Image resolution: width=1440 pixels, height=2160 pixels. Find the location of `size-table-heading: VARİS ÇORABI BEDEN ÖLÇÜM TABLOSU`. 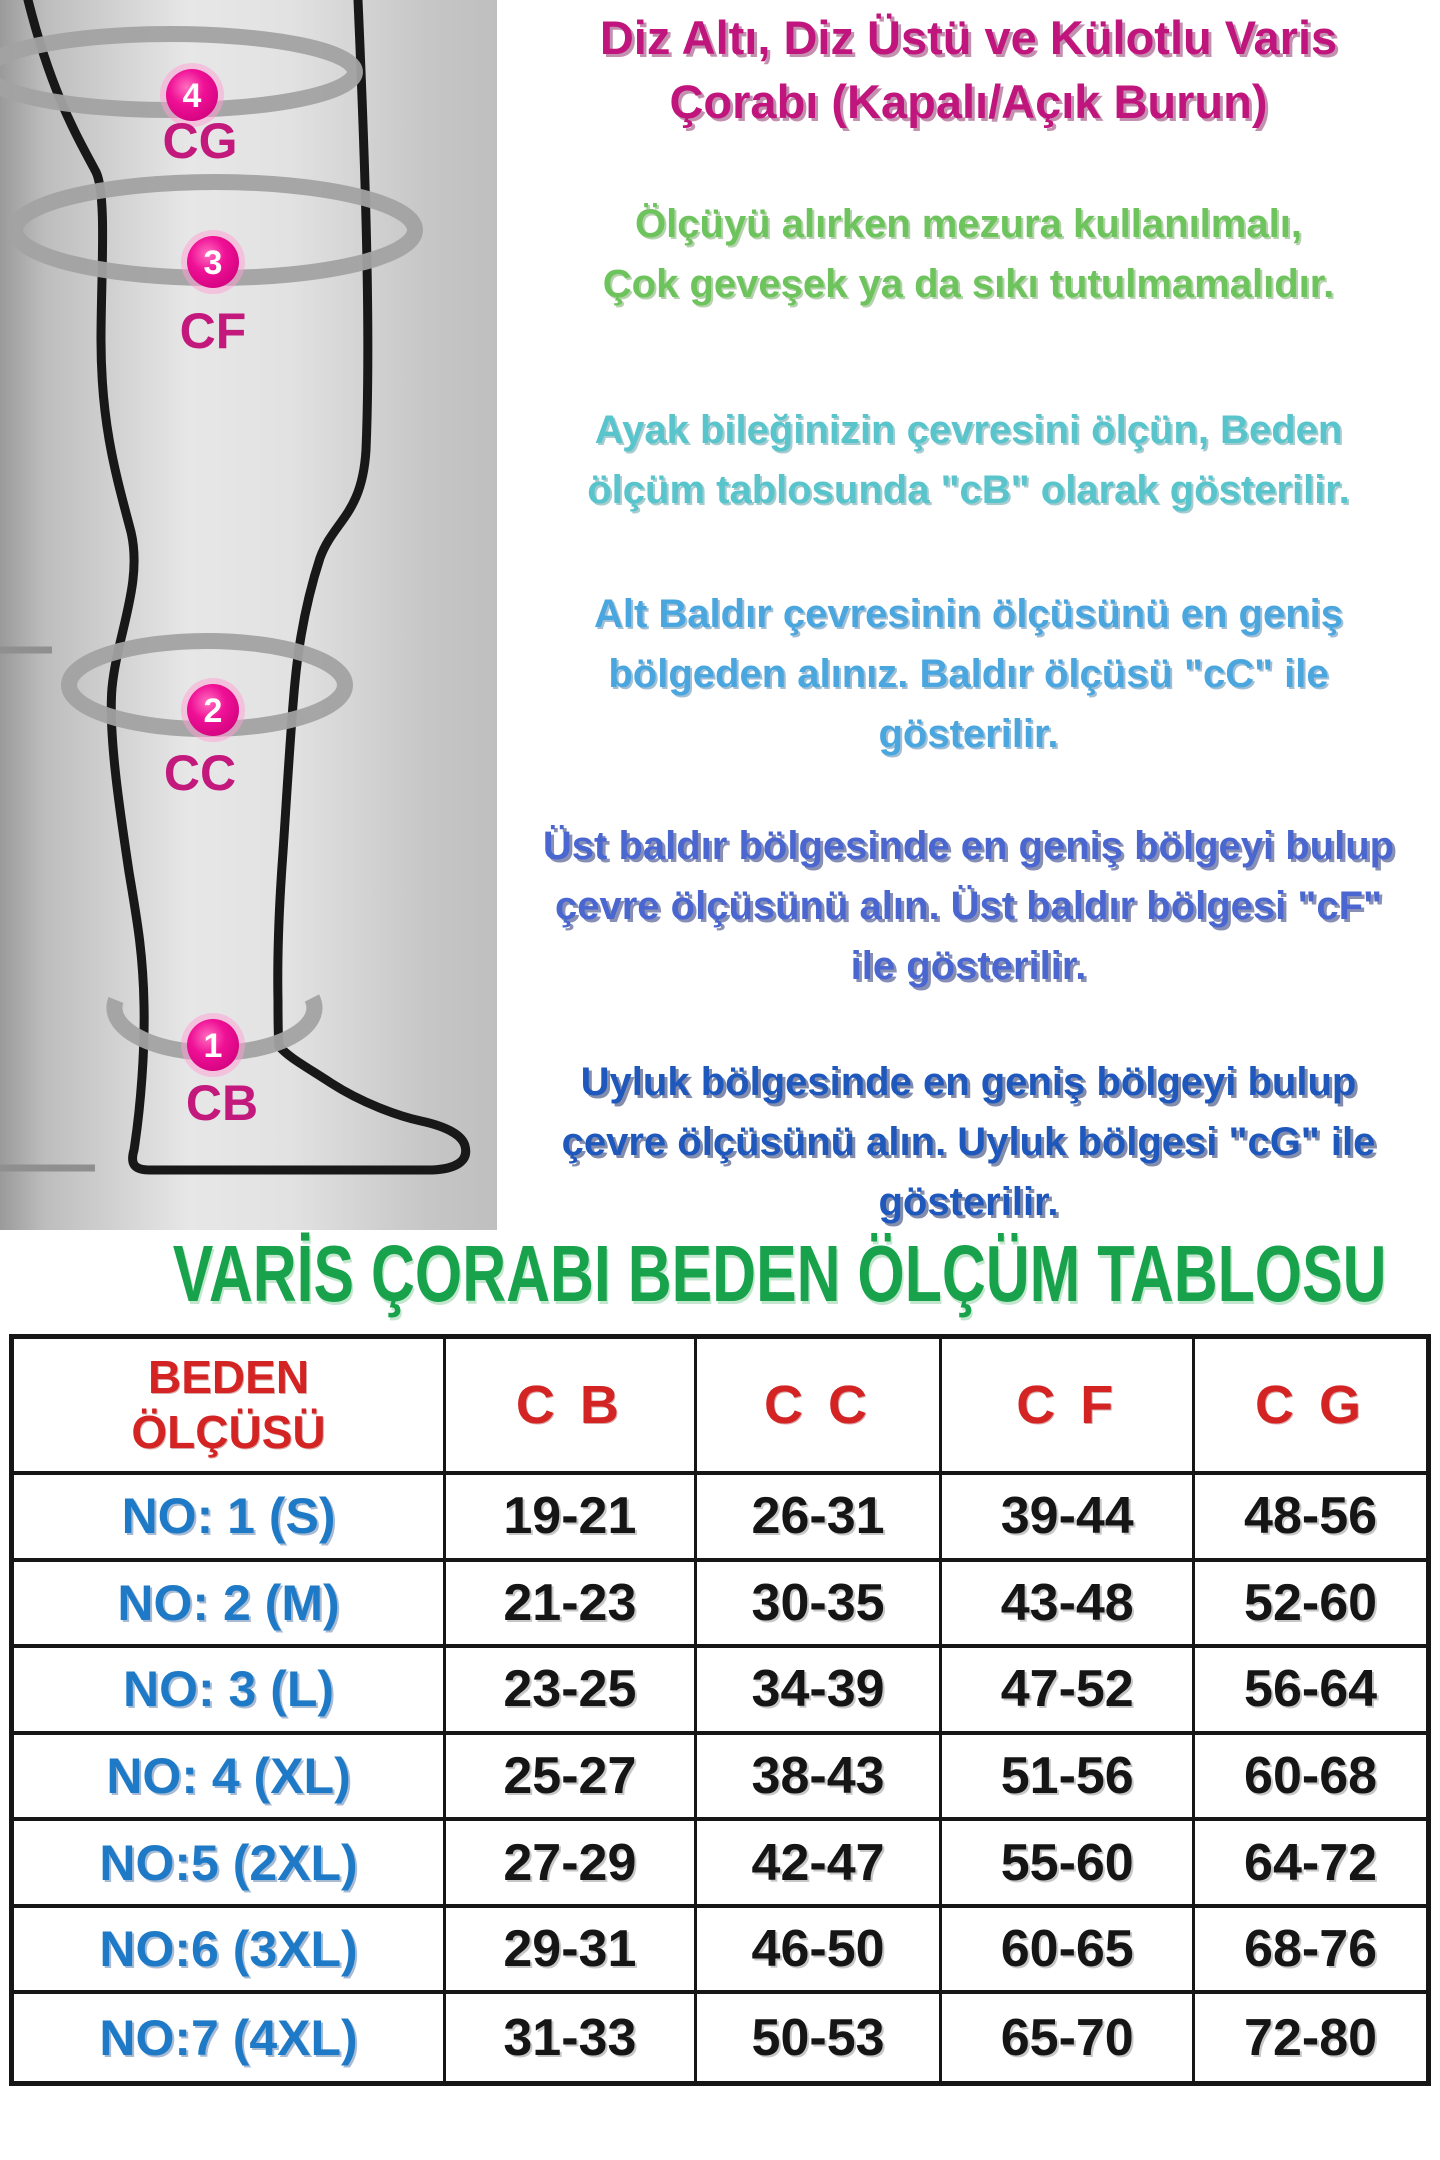

size-table-heading: VARİS ÇORABI BEDEN ÖLÇÜM TABLOSU is located at coordinates (779, 1273).